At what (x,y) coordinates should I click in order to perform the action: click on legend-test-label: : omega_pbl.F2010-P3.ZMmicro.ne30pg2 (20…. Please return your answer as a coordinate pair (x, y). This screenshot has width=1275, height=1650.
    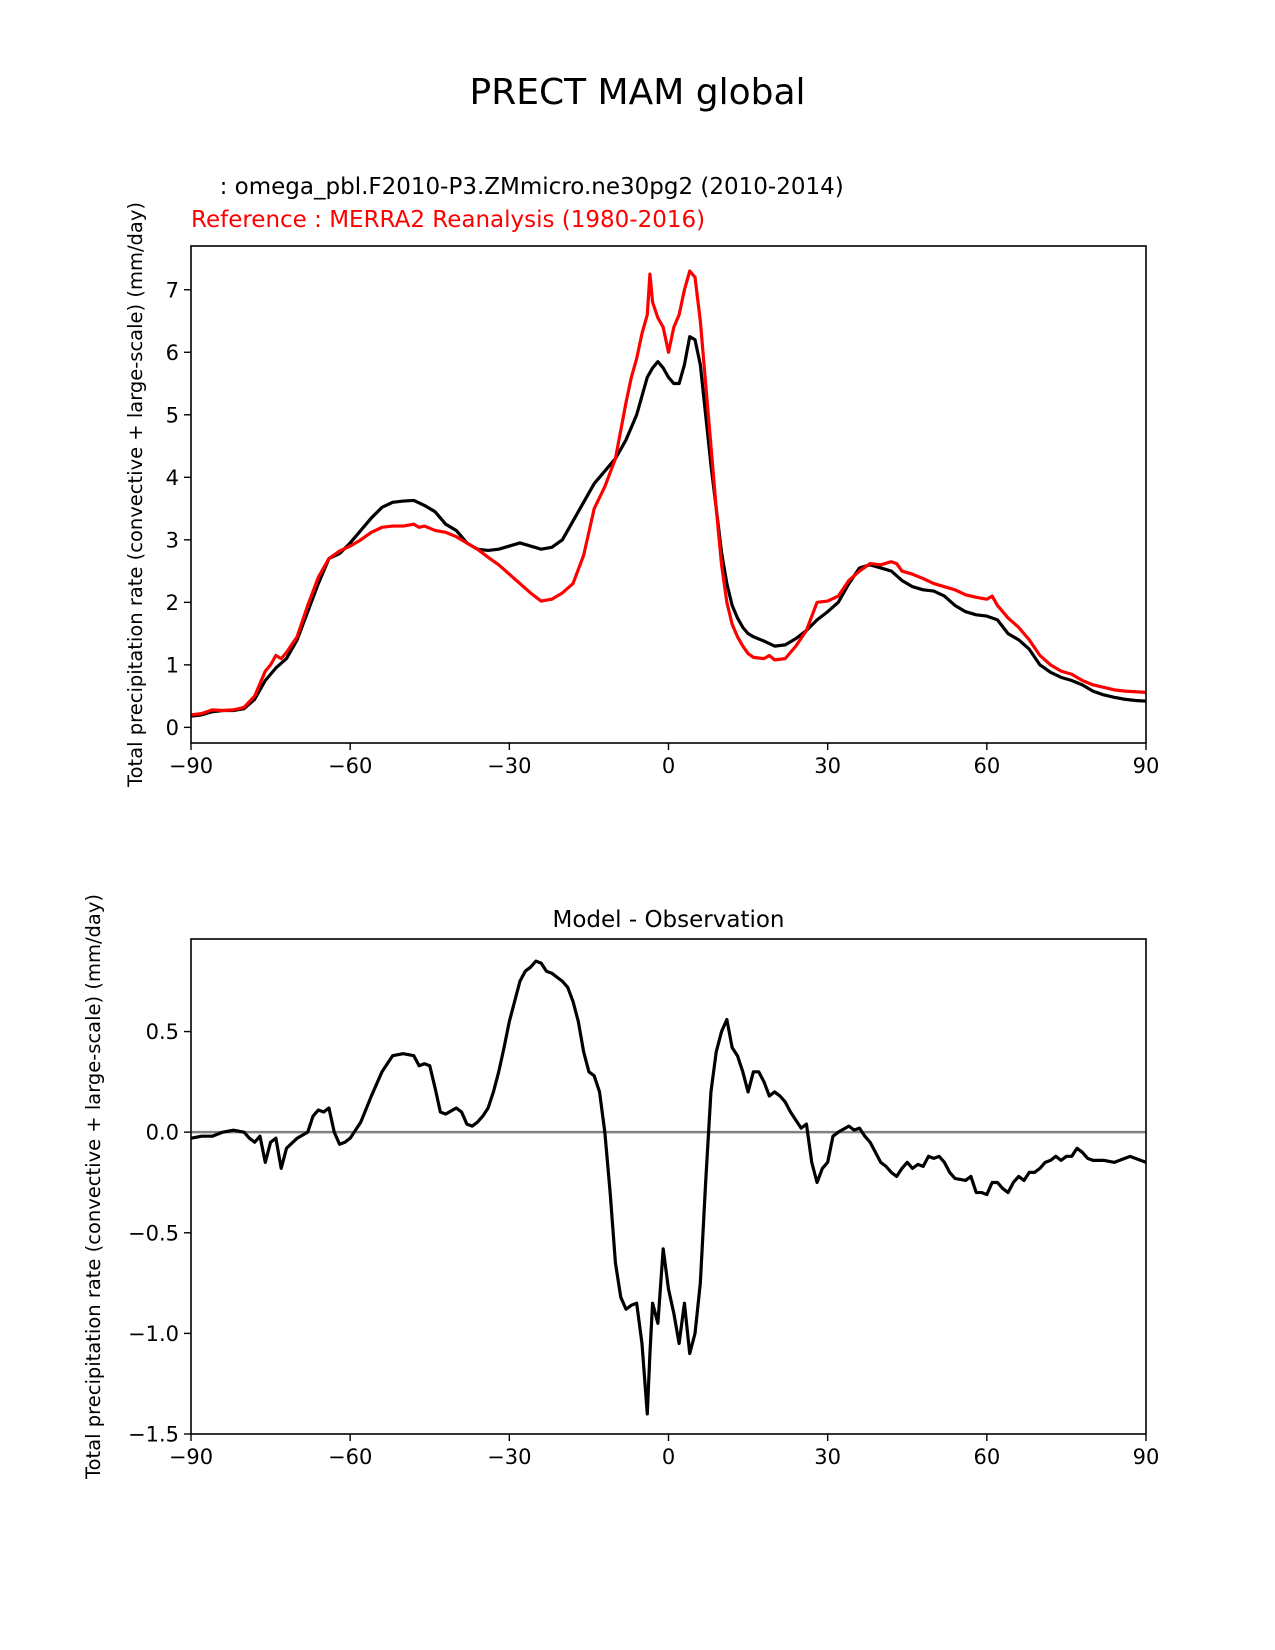
    Looking at the image, I should click on (524, 187).